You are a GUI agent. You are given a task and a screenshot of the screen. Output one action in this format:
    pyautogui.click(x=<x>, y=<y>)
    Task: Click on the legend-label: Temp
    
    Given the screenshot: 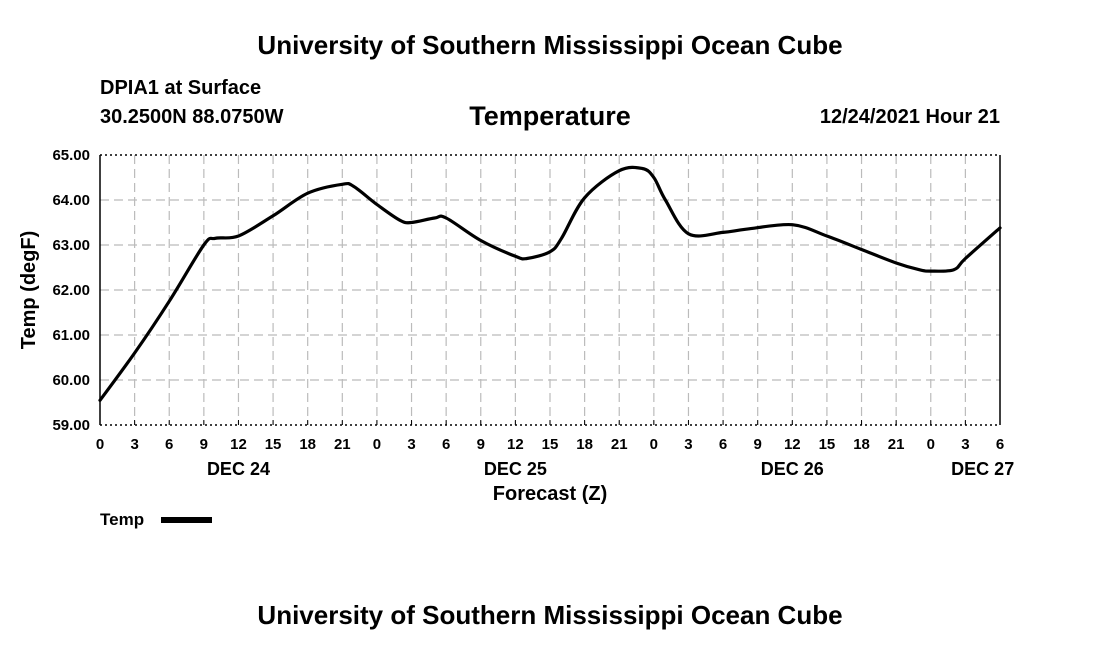 What is the action you would take?
    pyautogui.click(x=122, y=519)
    